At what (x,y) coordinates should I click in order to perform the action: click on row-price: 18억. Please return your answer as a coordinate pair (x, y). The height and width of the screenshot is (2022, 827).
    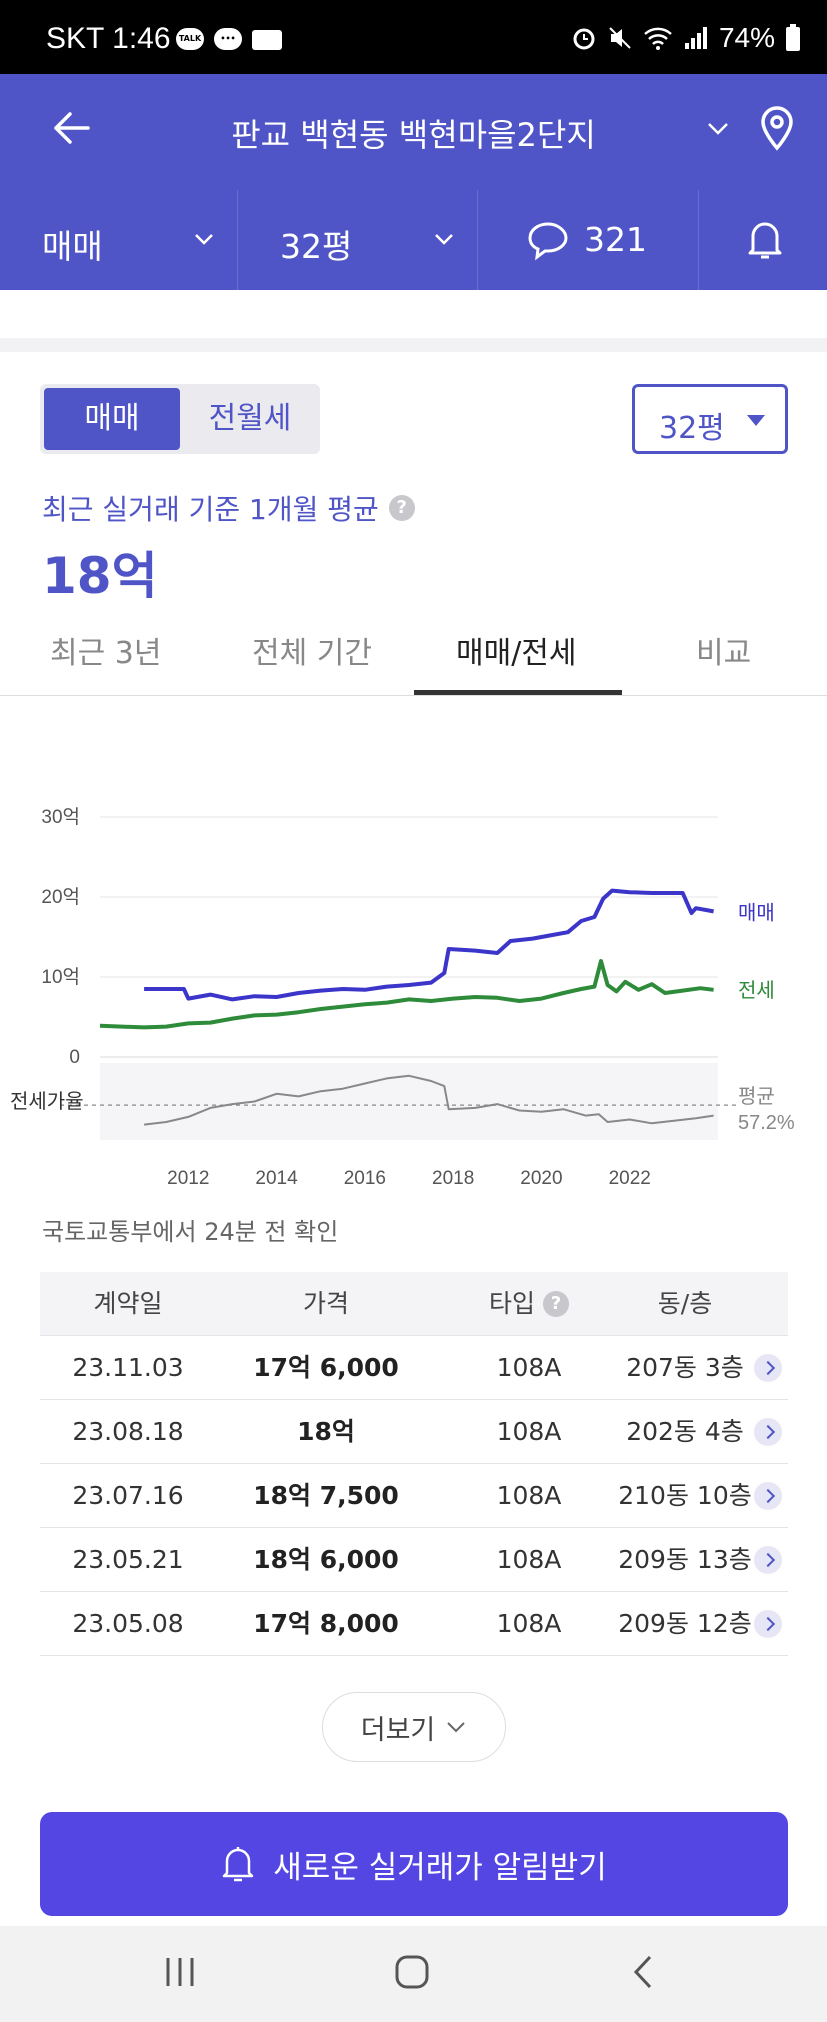
    Looking at the image, I should click on (326, 1431).